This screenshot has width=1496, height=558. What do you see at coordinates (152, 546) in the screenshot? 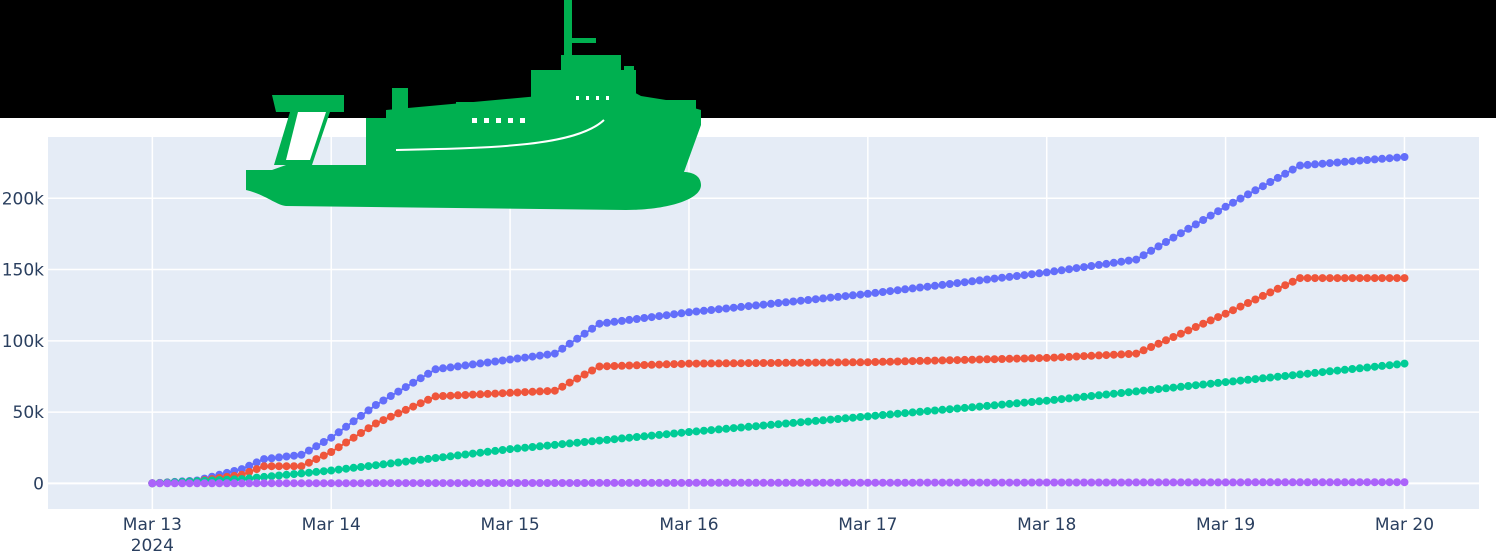
I see `x-tick-sublabel: 2024` at bounding box center [152, 546].